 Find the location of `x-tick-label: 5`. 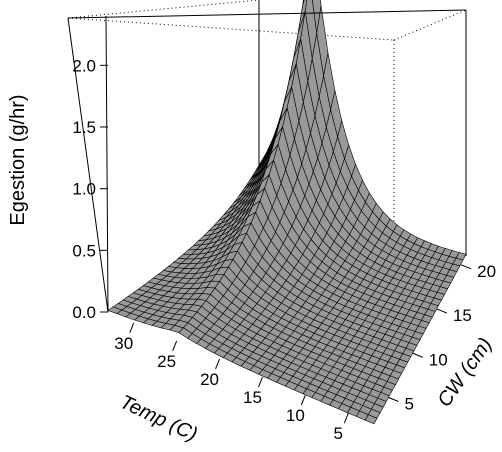

x-tick-label: 5 is located at coordinates (338, 433).